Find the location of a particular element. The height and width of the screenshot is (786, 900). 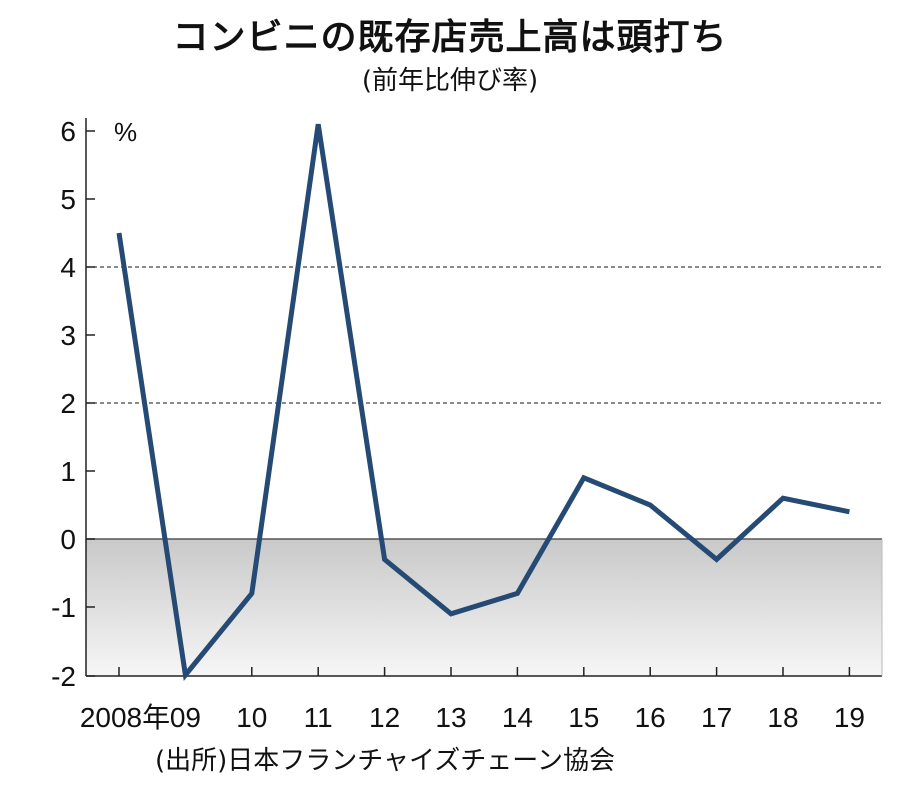

x-tick-label: 17 is located at coordinates (716, 717).